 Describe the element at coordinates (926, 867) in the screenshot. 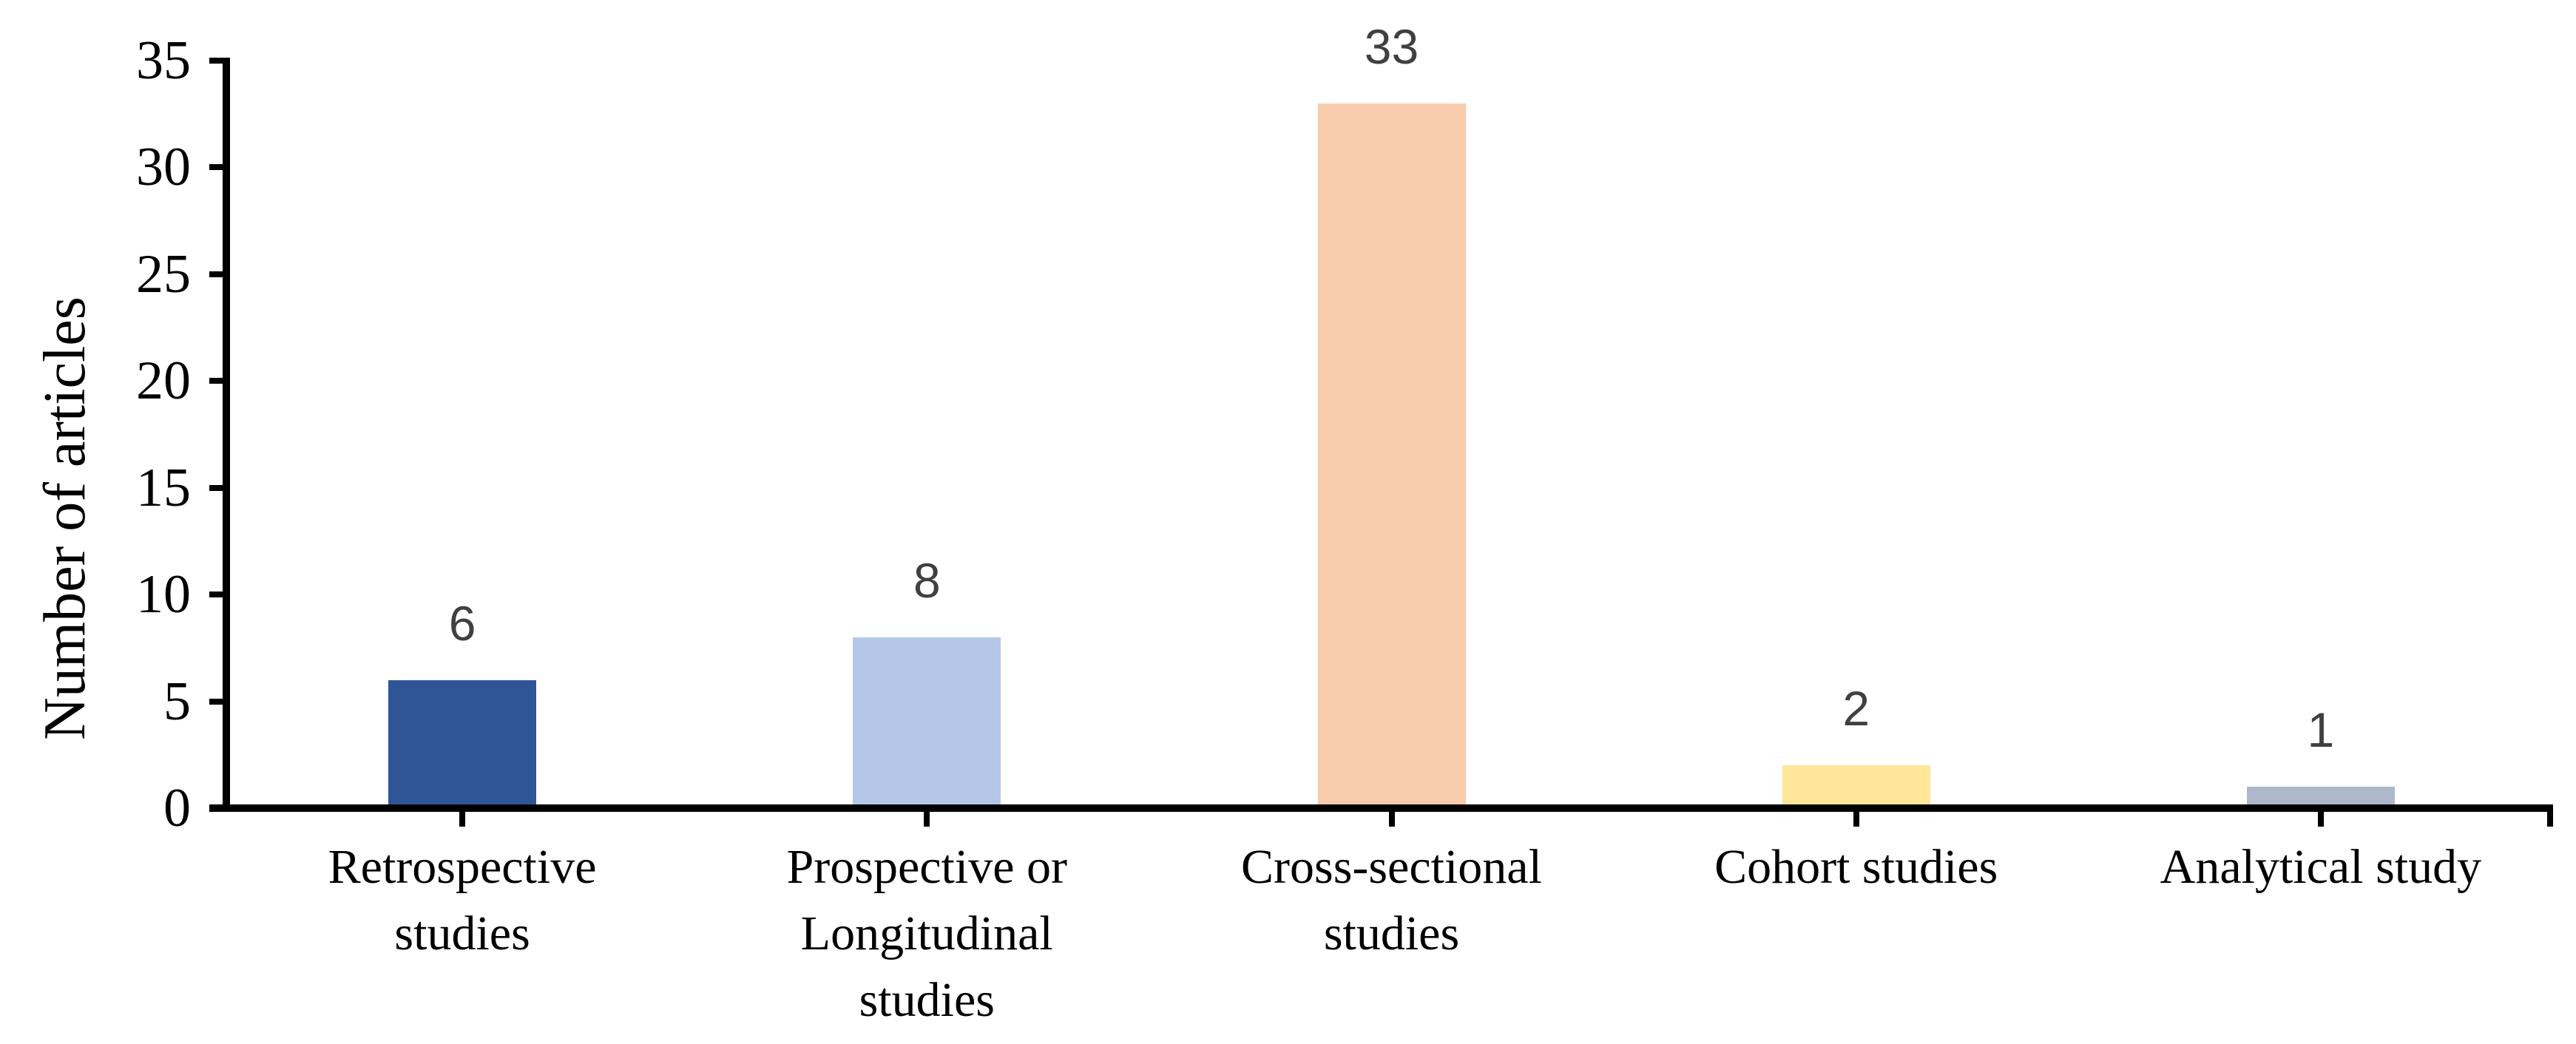

I see `category-label-line: Prospective or` at that location.